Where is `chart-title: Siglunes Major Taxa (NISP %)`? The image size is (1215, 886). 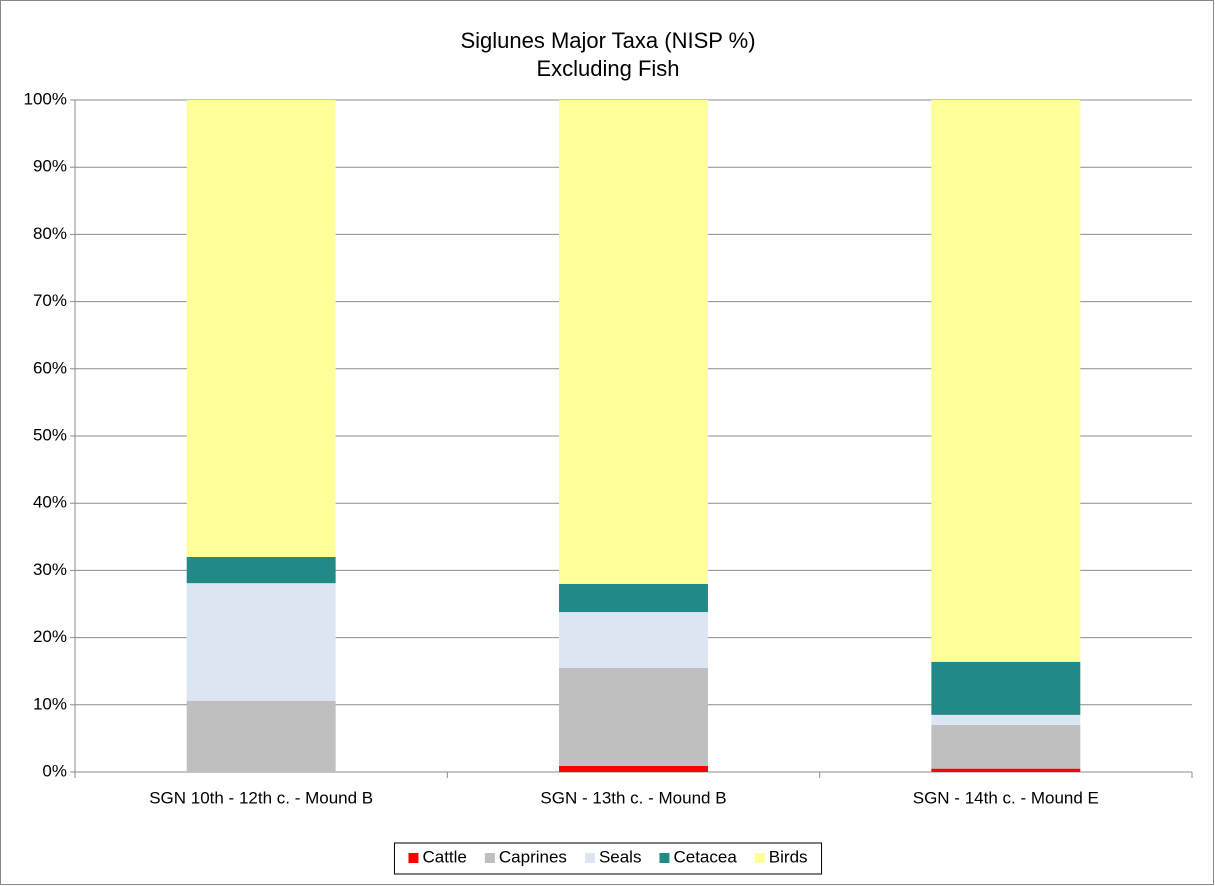
chart-title: Siglunes Major Taxa (NISP %) is located at coordinates (607, 40).